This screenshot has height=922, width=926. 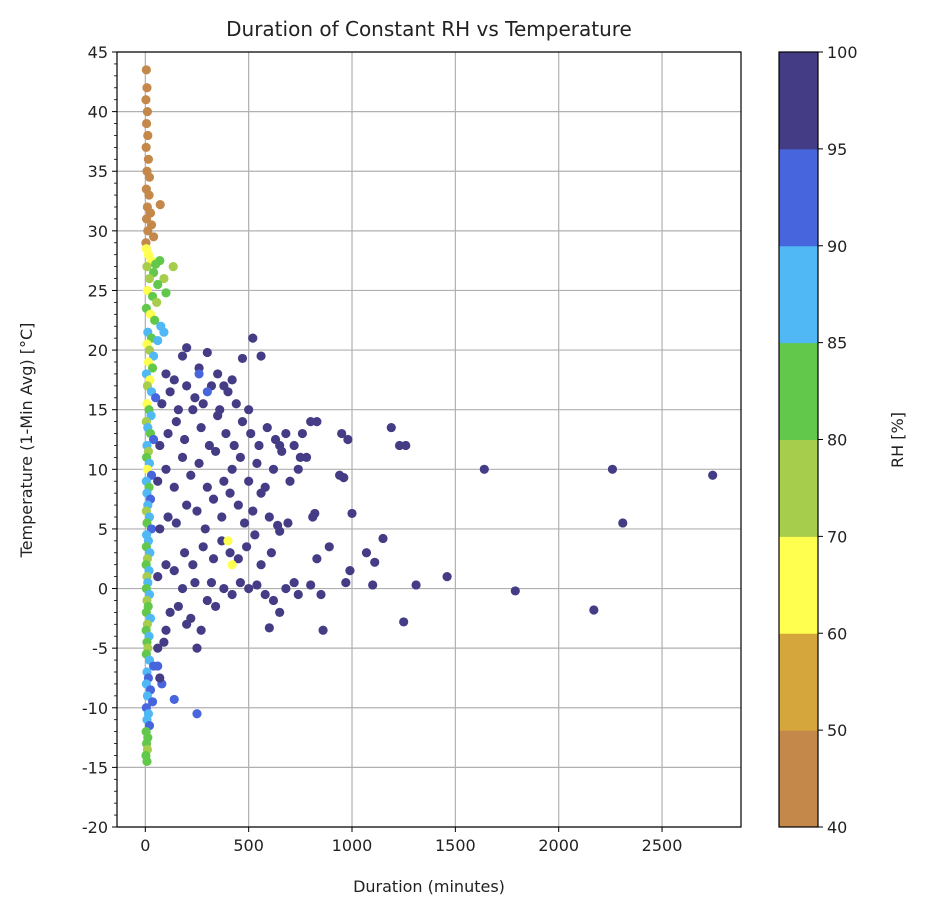 I want to click on y-tick-label: -5, so click(x=100, y=648).